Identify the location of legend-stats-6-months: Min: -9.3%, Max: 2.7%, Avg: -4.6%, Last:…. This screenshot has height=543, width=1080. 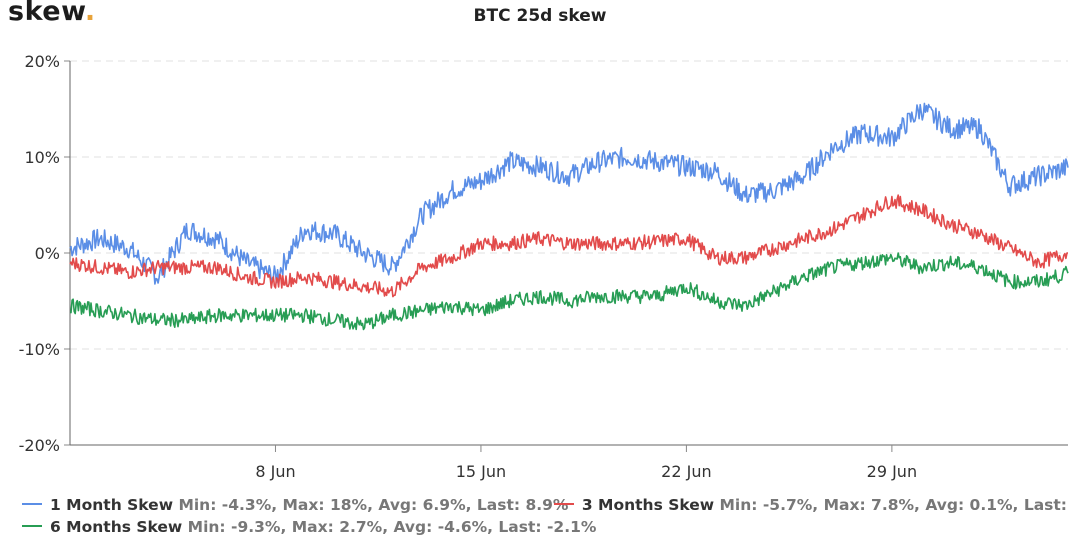
(392, 527).